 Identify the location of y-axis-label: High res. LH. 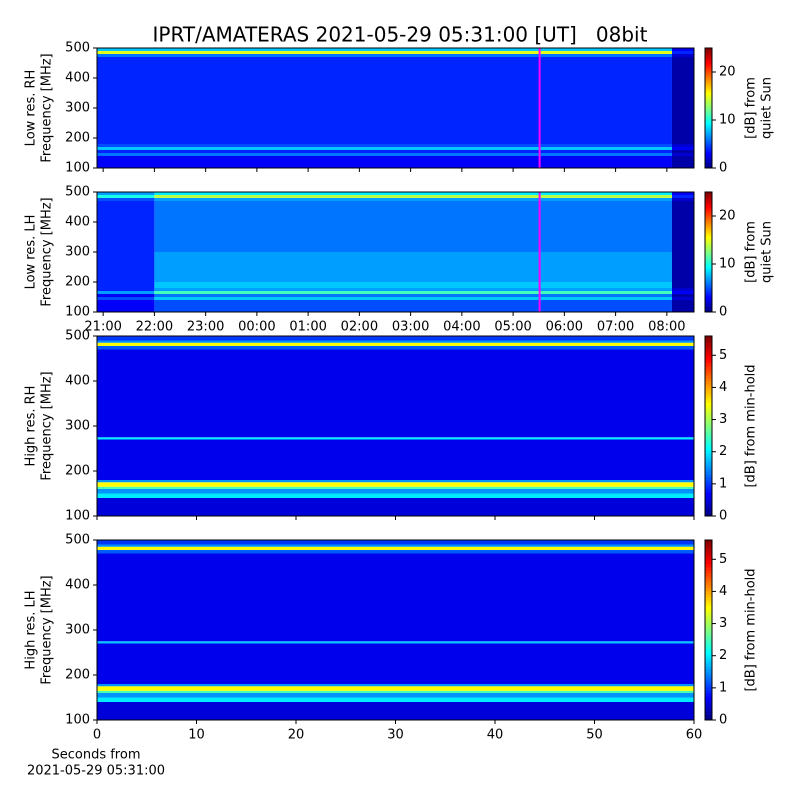
(31, 629).